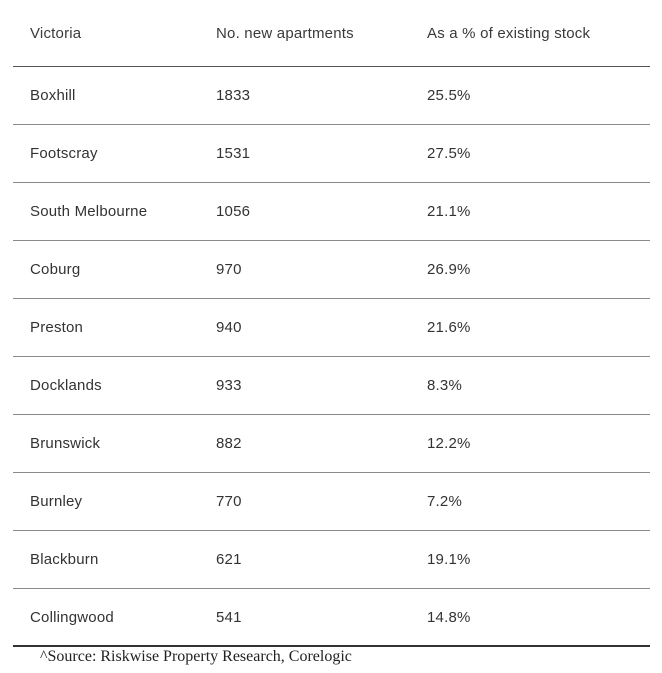 This screenshot has width=662, height=673. What do you see at coordinates (331, 560) in the screenshot?
I see `table-row: Blackburn 621 19.1%` at bounding box center [331, 560].